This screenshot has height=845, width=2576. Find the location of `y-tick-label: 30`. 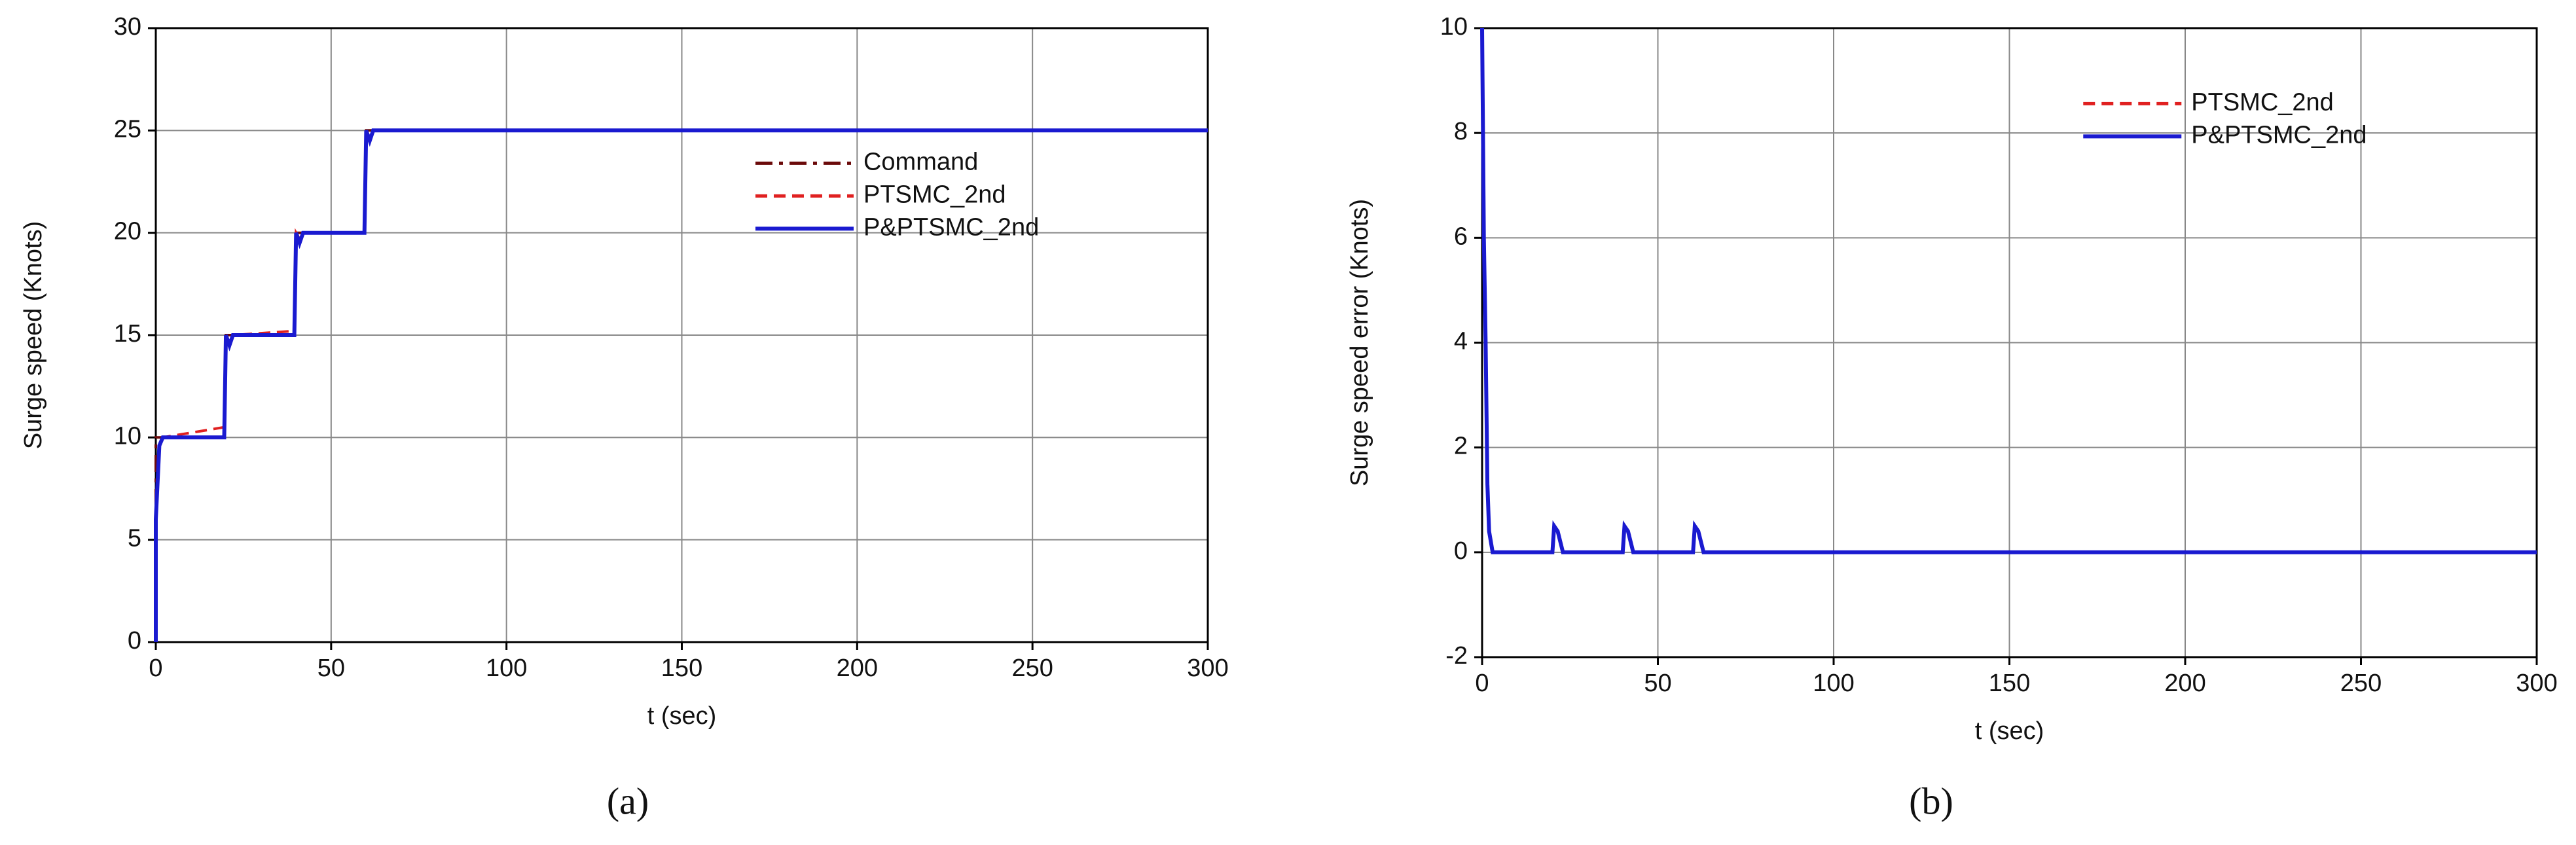

y-tick-label: 30 is located at coordinates (127, 27).